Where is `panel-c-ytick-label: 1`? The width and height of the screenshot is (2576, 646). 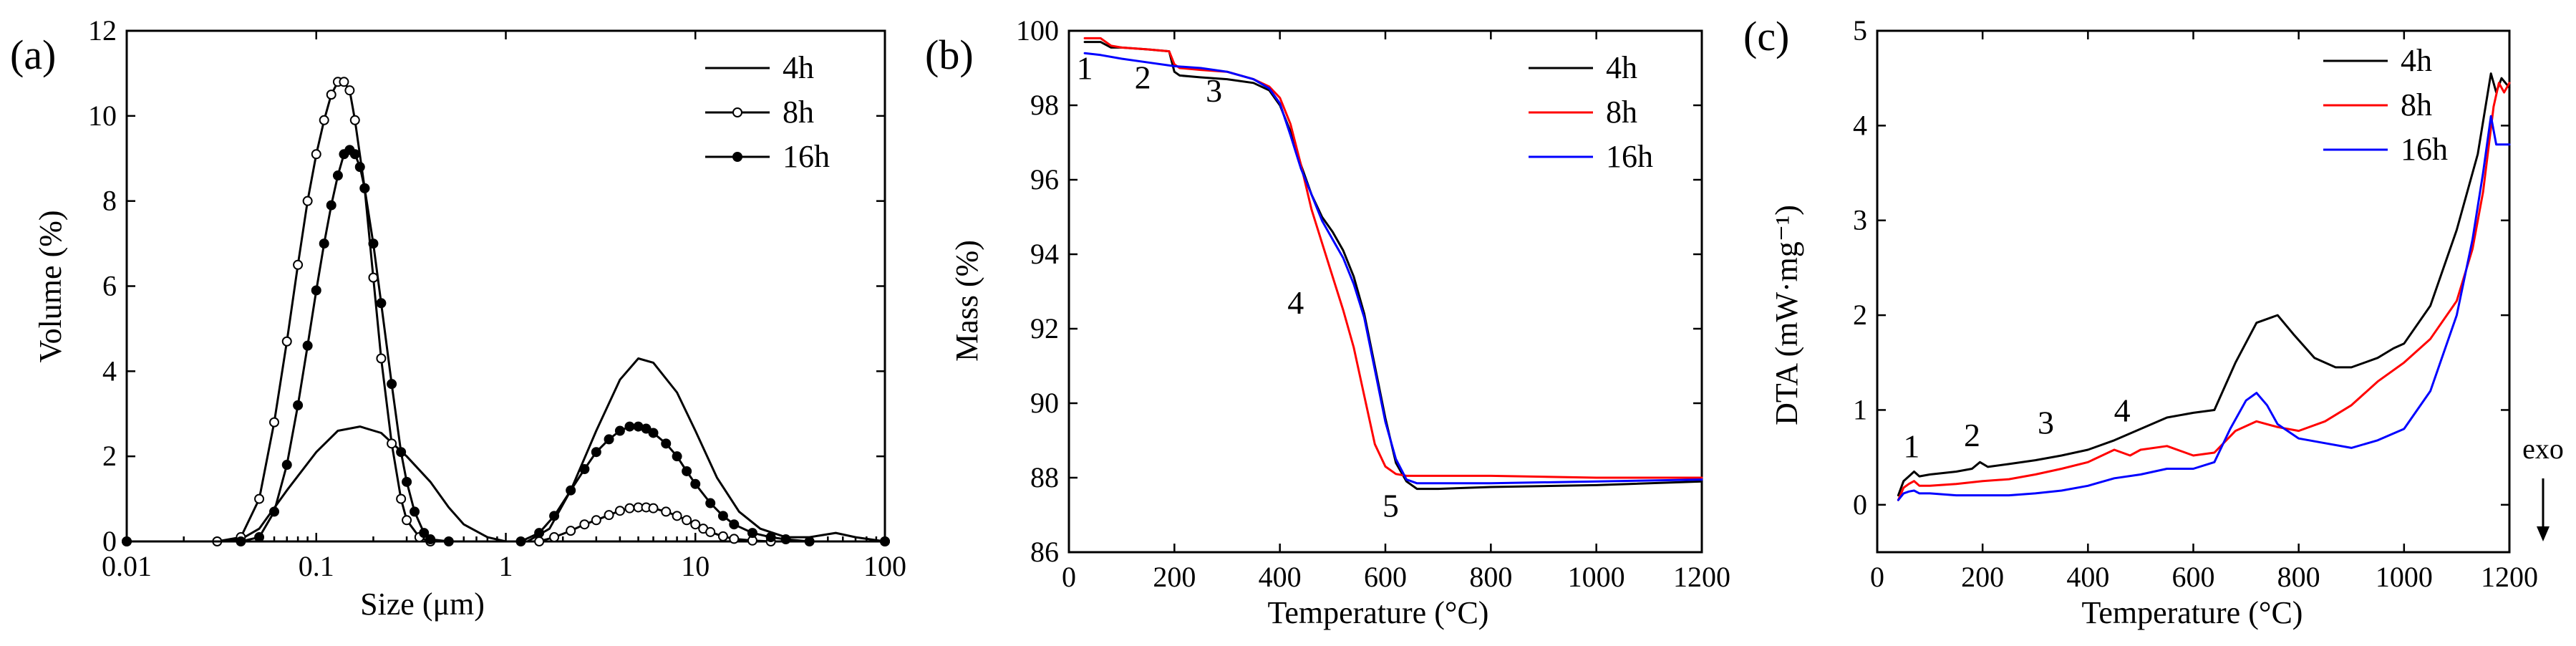
panel-c-ytick-label: 1 is located at coordinates (1860, 409).